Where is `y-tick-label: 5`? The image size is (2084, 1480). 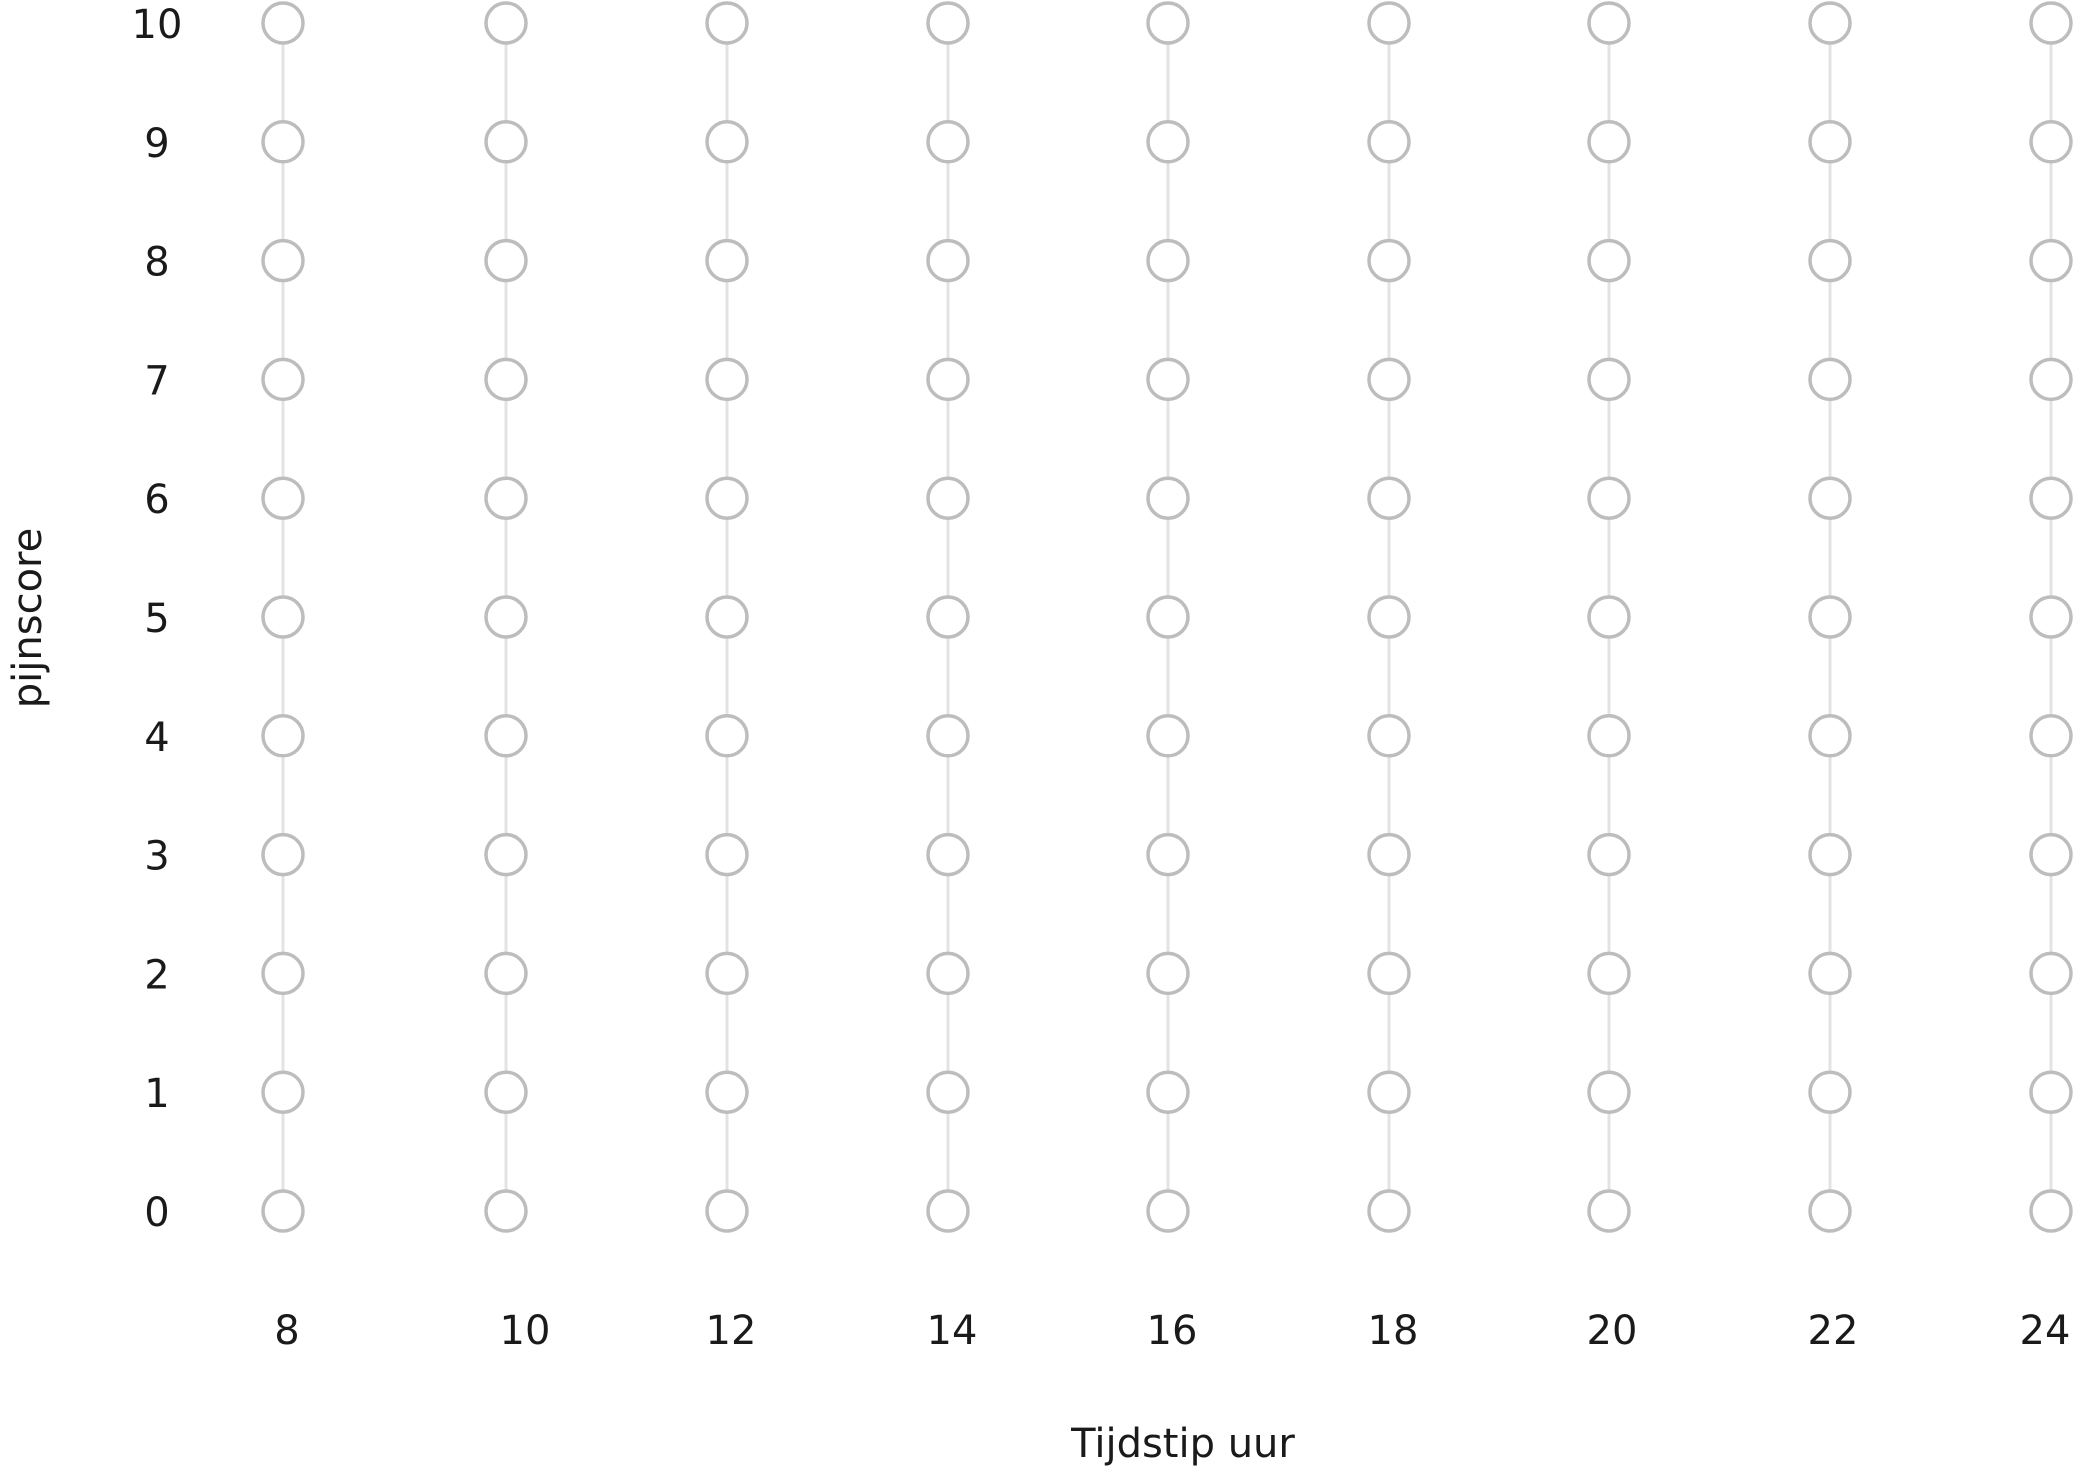 y-tick-label: 5 is located at coordinates (156, 619).